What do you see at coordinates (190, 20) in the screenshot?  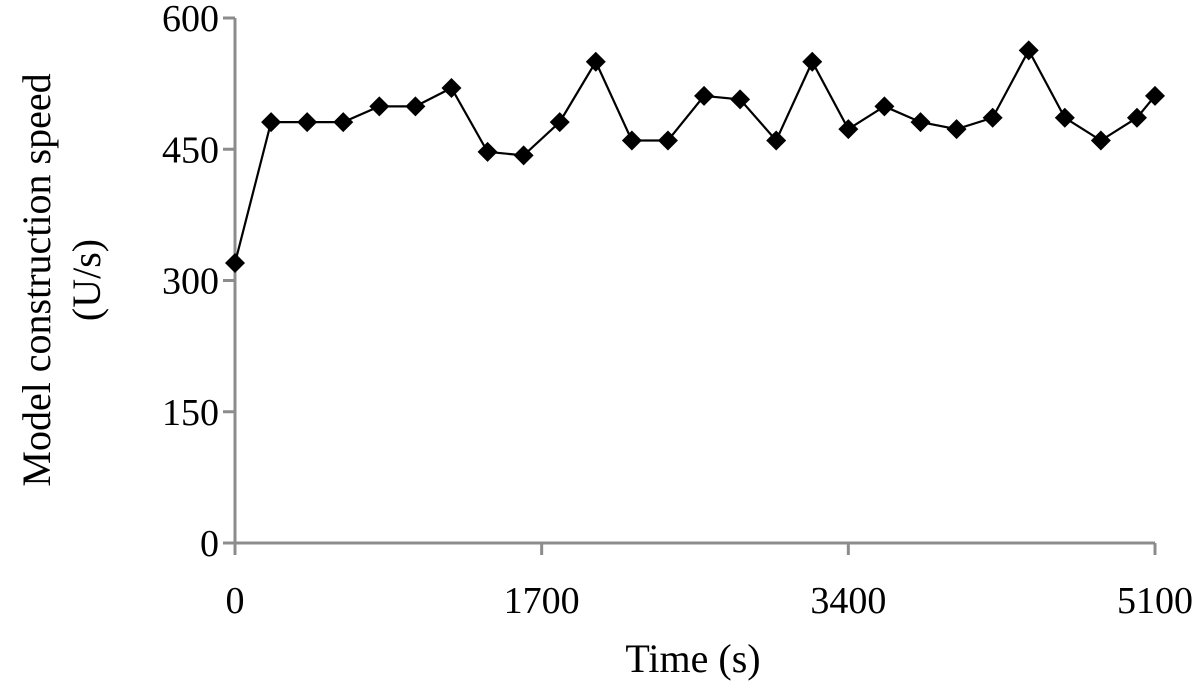 I see `y-tick-label: 600` at bounding box center [190, 20].